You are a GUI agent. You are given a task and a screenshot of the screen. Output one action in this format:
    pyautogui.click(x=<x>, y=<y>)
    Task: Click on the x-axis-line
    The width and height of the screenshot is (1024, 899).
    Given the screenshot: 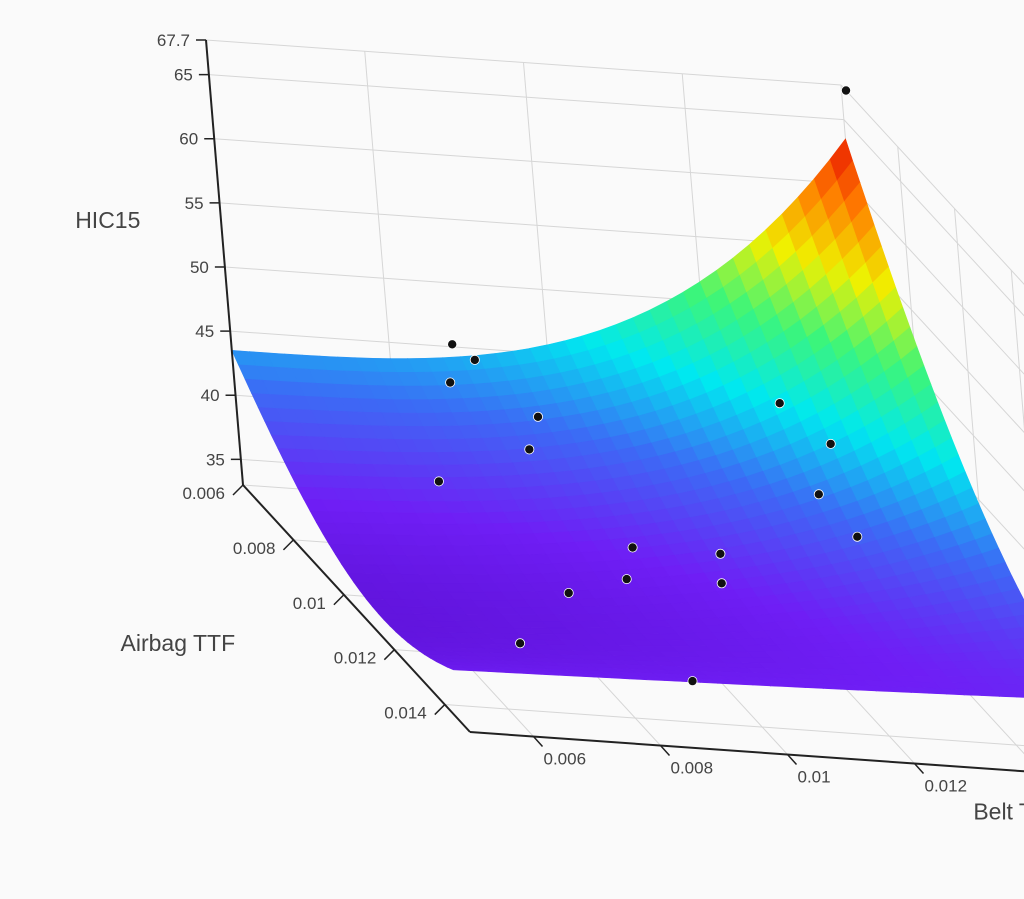 What is the action you would take?
    pyautogui.click(x=356, y=608)
    